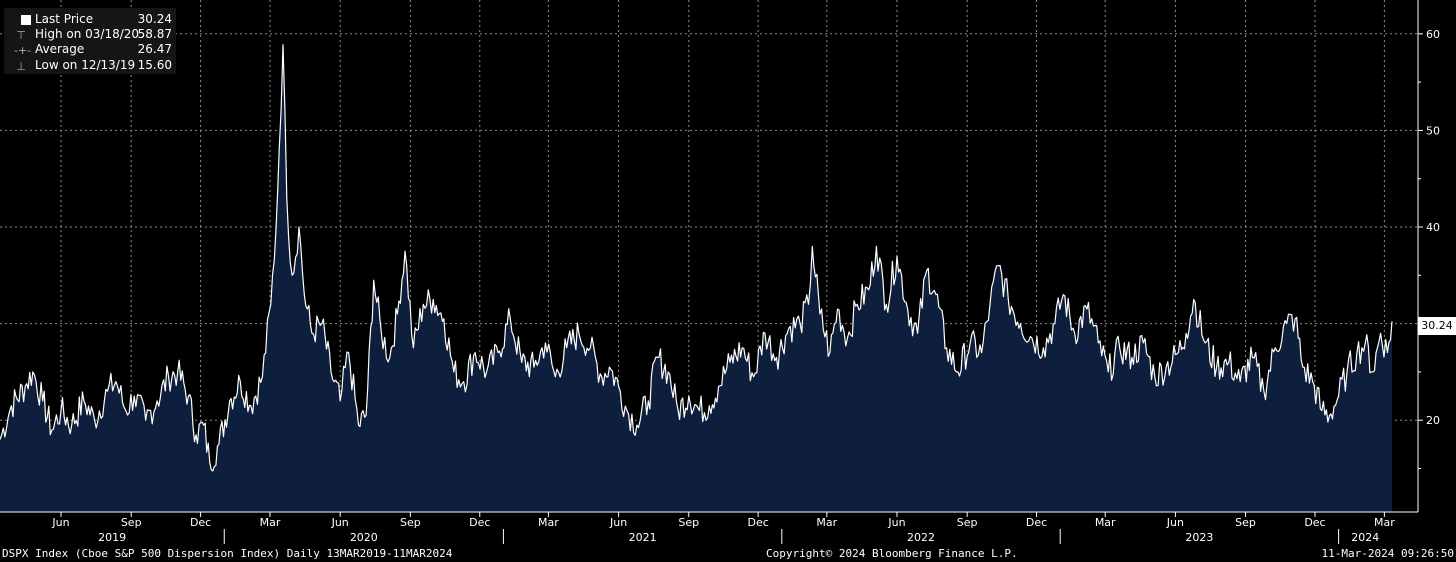 This screenshot has width=1456, height=562. What do you see at coordinates (21, 66) in the screenshot?
I see `low-marker-icon: ⊥` at bounding box center [21, 66].